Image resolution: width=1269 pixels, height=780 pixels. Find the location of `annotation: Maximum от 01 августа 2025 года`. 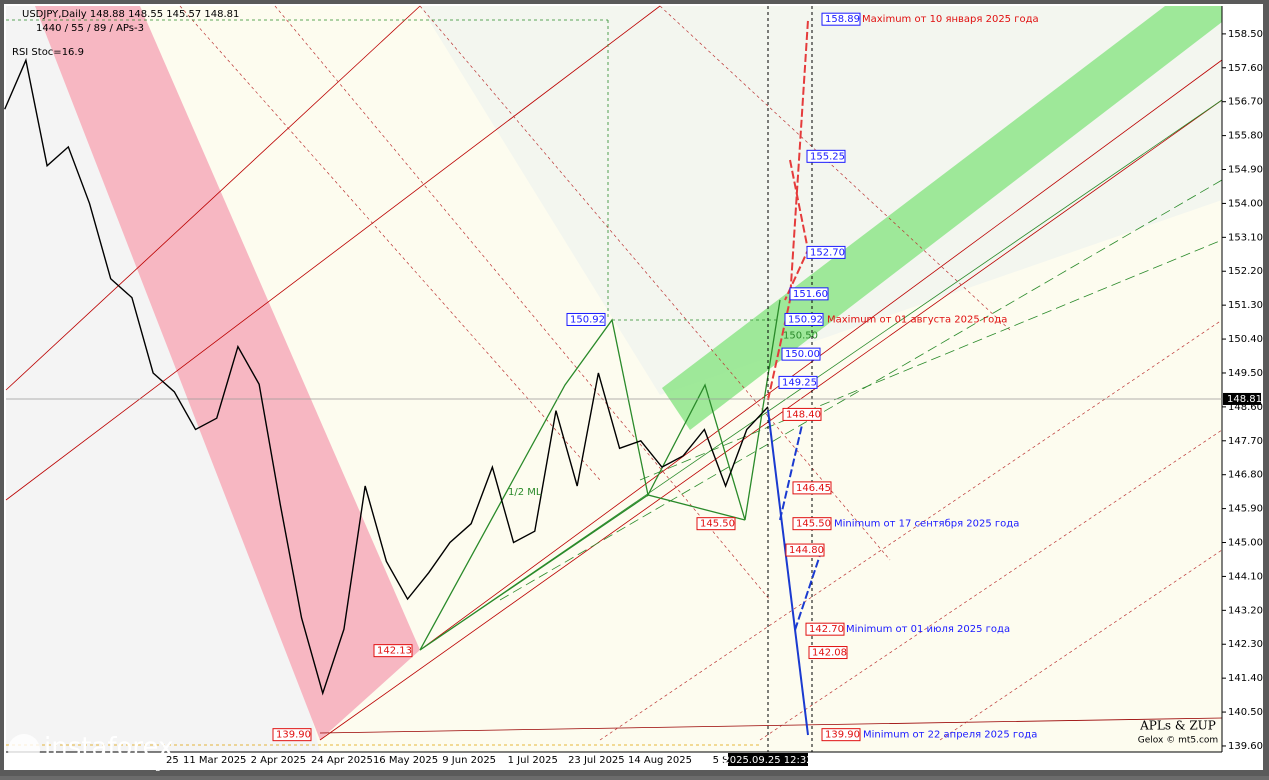

annotation: Maximum от 01 августа 2025 года is located at coordinates (917, 319).